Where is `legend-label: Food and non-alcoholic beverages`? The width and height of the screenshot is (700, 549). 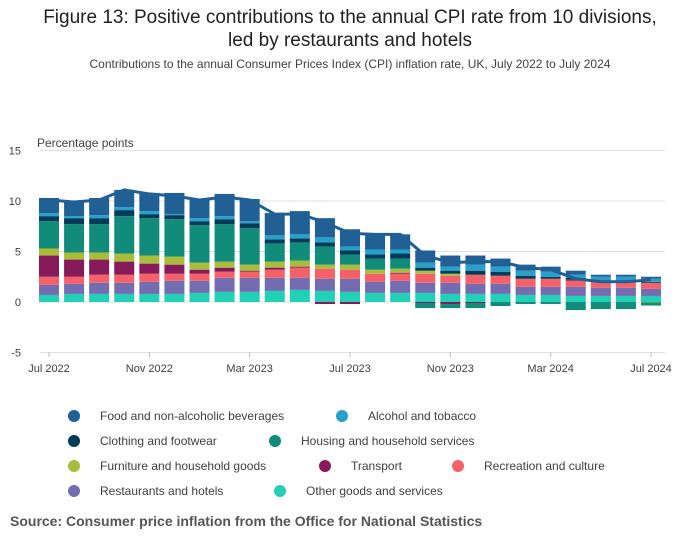 legend-label: Food and non-alcoholic beverages is located at coordinates (192, 416).